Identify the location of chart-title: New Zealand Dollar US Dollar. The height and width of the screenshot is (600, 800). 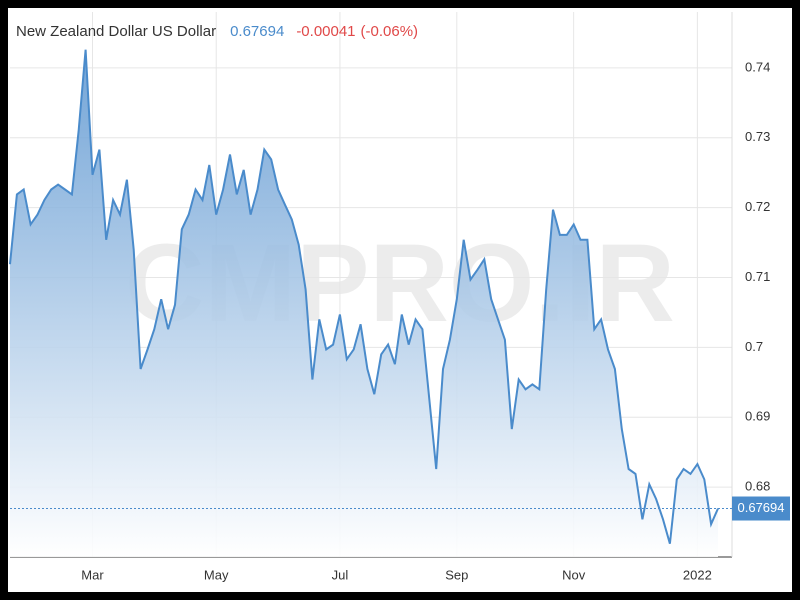
(116, 31).